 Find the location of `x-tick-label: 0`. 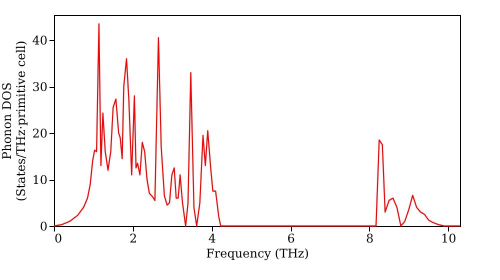

x-tick-label: 0 is located at coordinates (58, 239).